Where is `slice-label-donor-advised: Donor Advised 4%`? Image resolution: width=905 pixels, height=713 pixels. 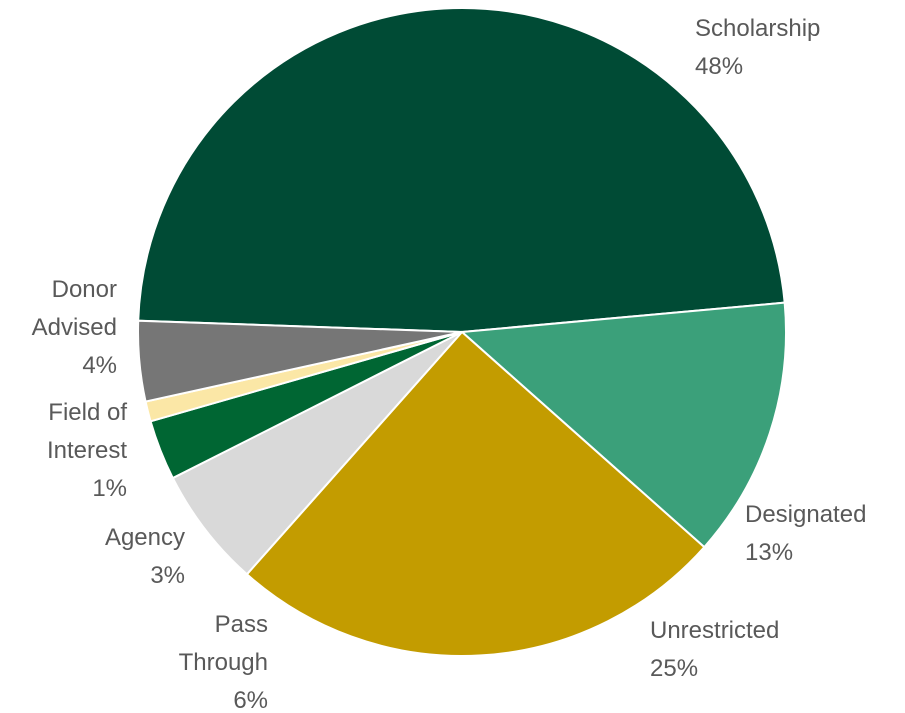 slice-label-donor-advised: Donor Advised 4% is located at coordinates (74, 327).